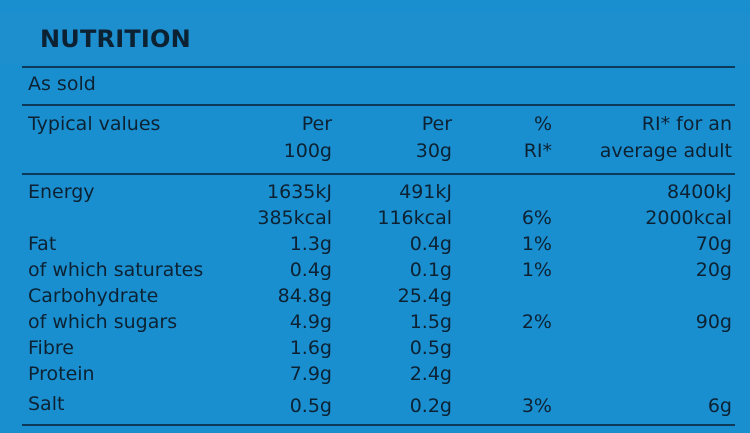 Image resolution: width=750 pixels, height=433 pixels. What do you see at coordinates (310, 406) in the screenshot?
I see `cell-per100: 0.5g` at bounding box center [310, 406].